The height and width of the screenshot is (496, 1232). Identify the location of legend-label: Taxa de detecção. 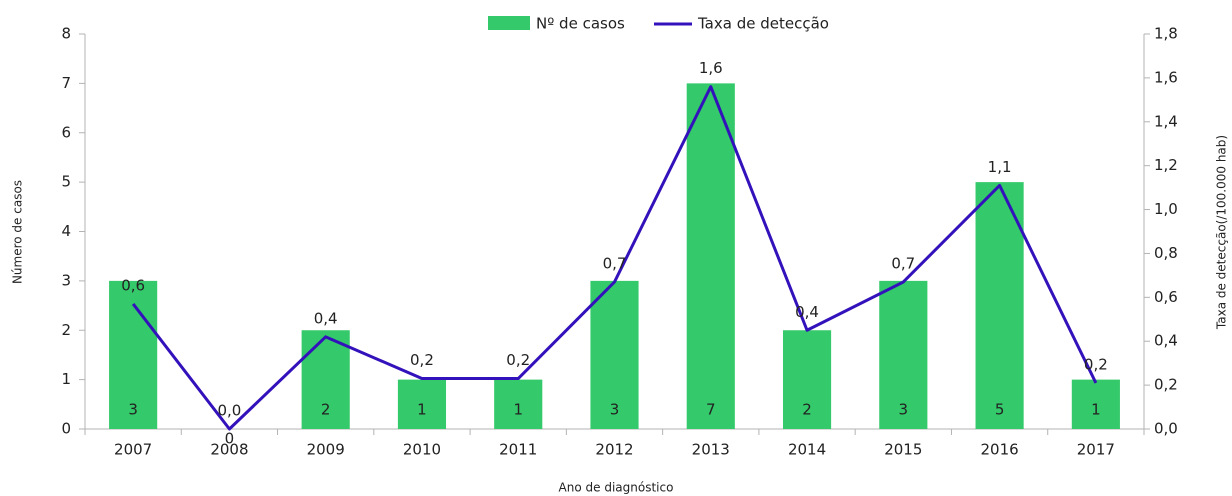
(763, 24).